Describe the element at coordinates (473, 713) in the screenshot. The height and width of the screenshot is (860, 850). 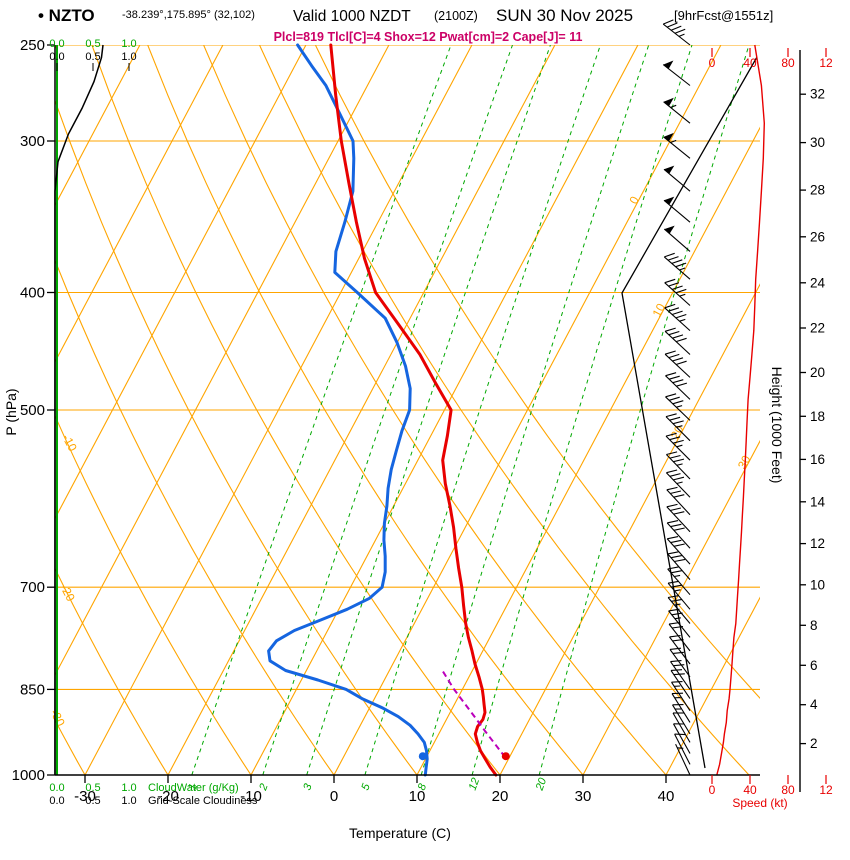
I see `parcel-path-curve` at that location.